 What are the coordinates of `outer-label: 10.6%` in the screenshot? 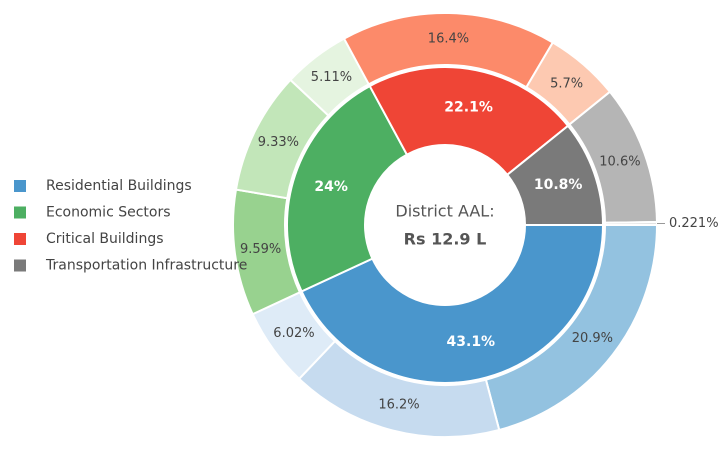 It's located at (619, 161).